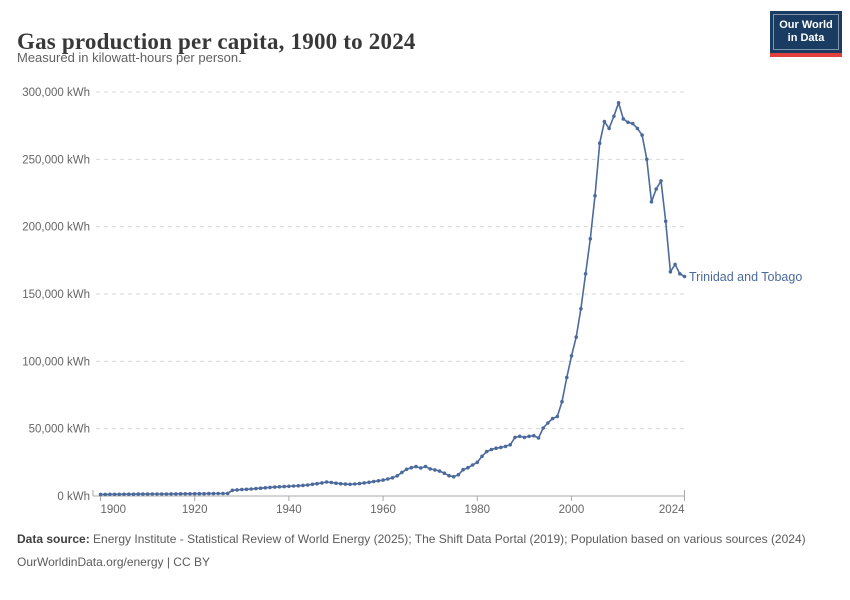 The width and height of the screenshot is (850, 600). I want to click on data-source-label: Data source:, so click(53, 539).